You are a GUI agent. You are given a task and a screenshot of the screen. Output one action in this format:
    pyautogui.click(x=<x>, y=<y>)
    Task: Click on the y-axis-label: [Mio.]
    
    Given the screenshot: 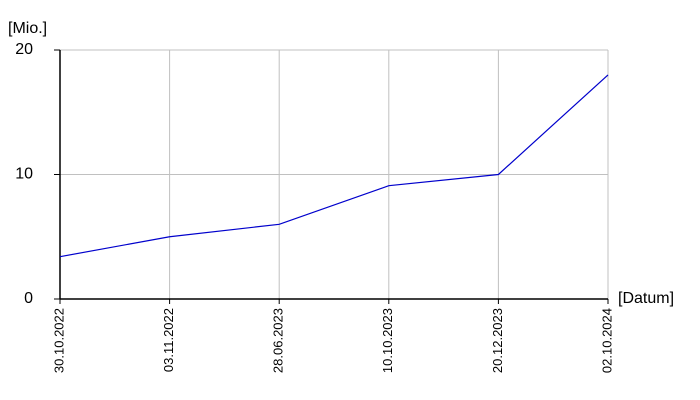 What is the action you would take?
    pyautogui.click(x=27, y=28)
    